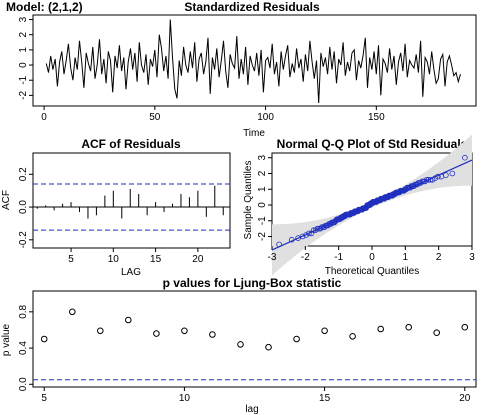 Image resolution: width=486 pixels, height=415 pixels. I want to click on ljungbox-ytick-label: 0.8, so click(23, 311).